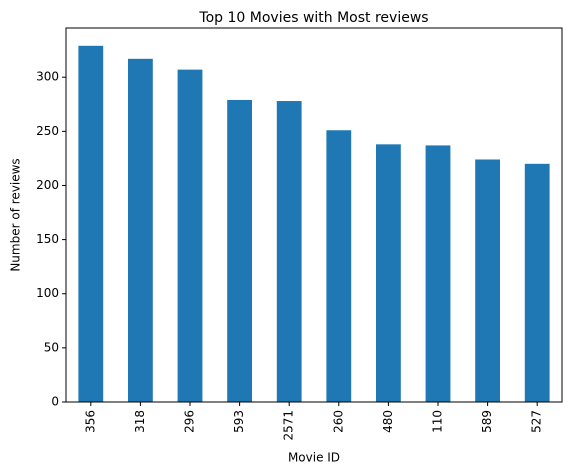 Image resolution: width=571 pixels, height=476 pixels. I want to click on y-tick-label: 100, so click(47, 293).